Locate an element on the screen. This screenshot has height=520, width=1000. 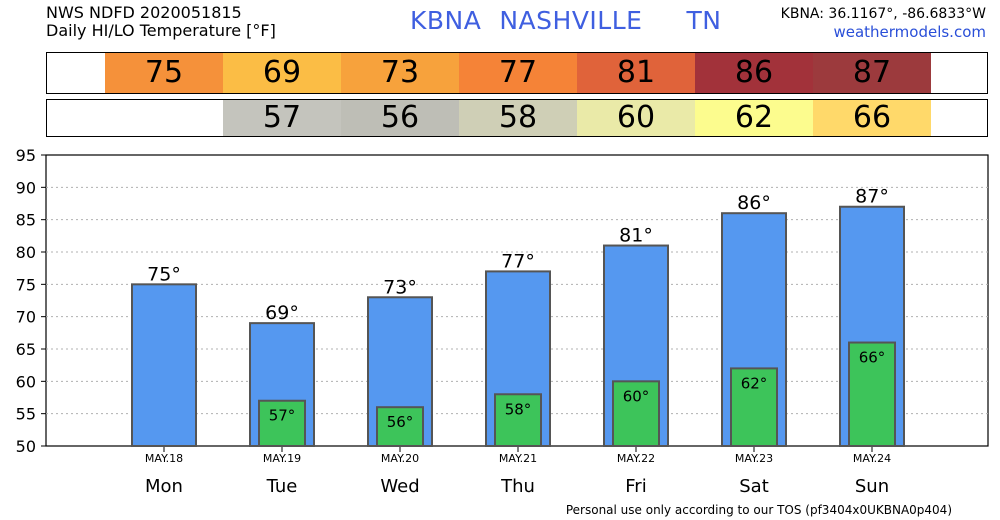
hi-bar-label: 81° is located at coordinates (636, 236).